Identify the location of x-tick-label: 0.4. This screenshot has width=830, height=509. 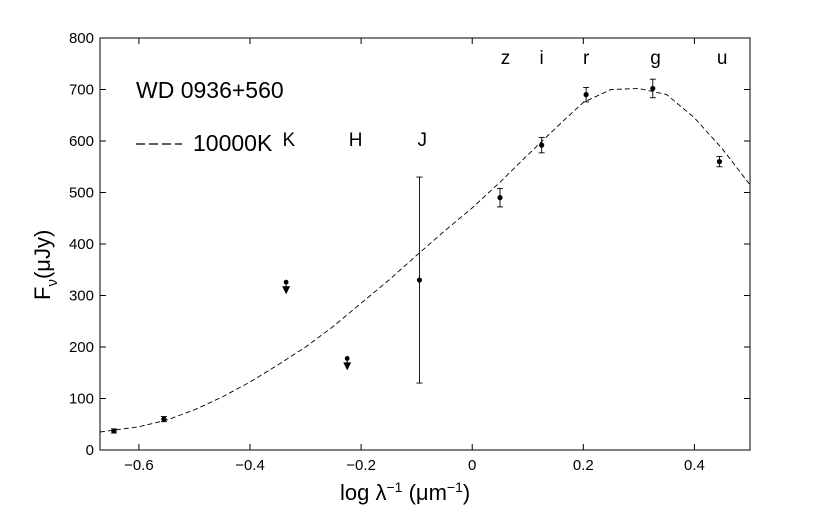
(694, 465).